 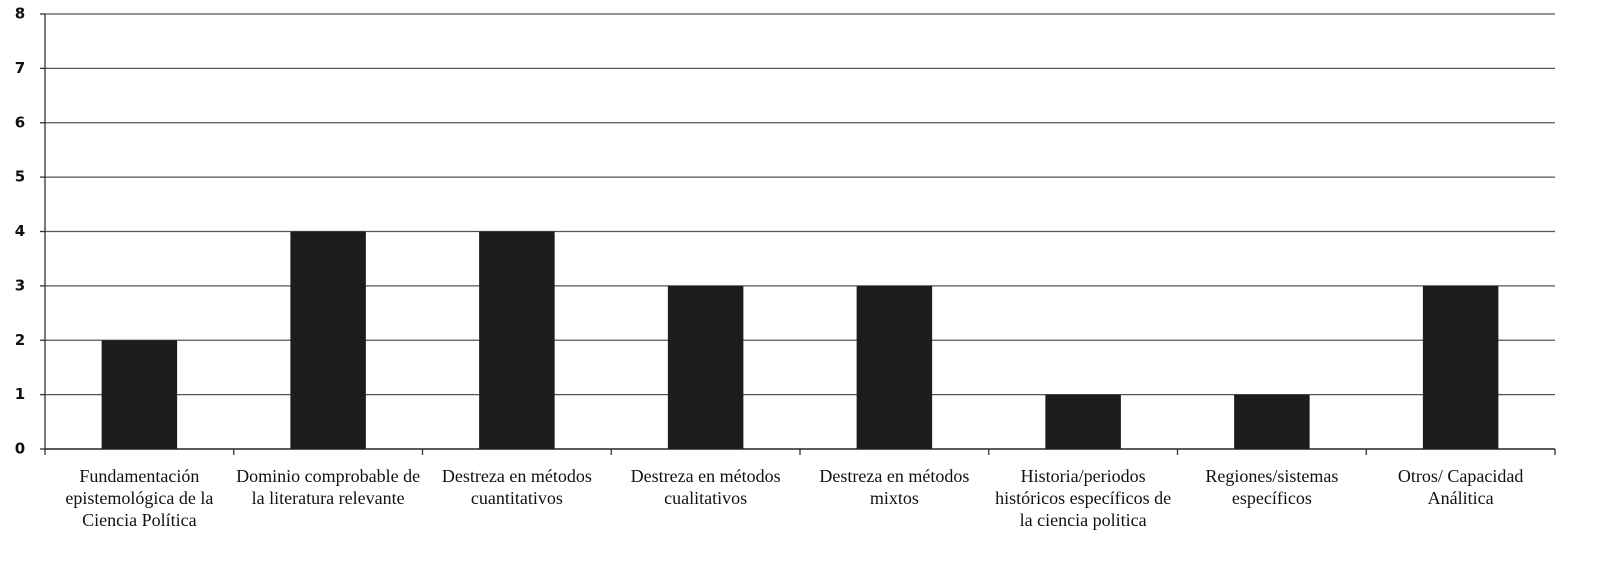 I want to click on y-tick-label: 0, so click(x=20, y=449).